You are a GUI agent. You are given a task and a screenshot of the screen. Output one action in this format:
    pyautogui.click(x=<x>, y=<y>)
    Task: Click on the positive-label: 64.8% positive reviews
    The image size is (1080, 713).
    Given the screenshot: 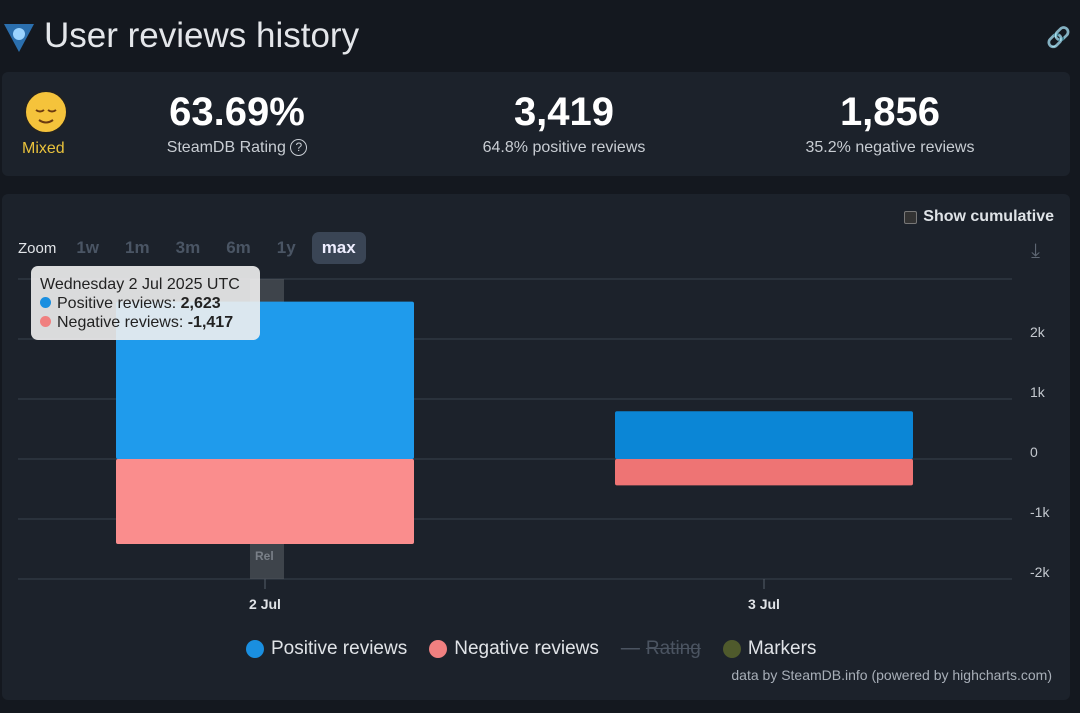 What is the action you would take?
    pyautogui.click(x=564, y=147)
    